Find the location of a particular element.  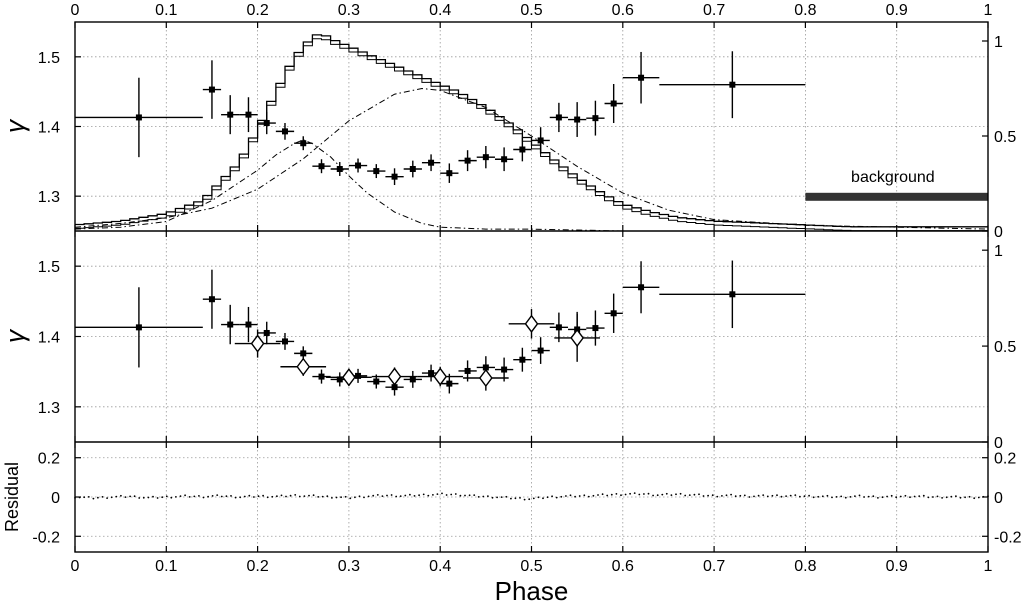

y-tick-label: 1.4 is located at coordinates (49, 128).